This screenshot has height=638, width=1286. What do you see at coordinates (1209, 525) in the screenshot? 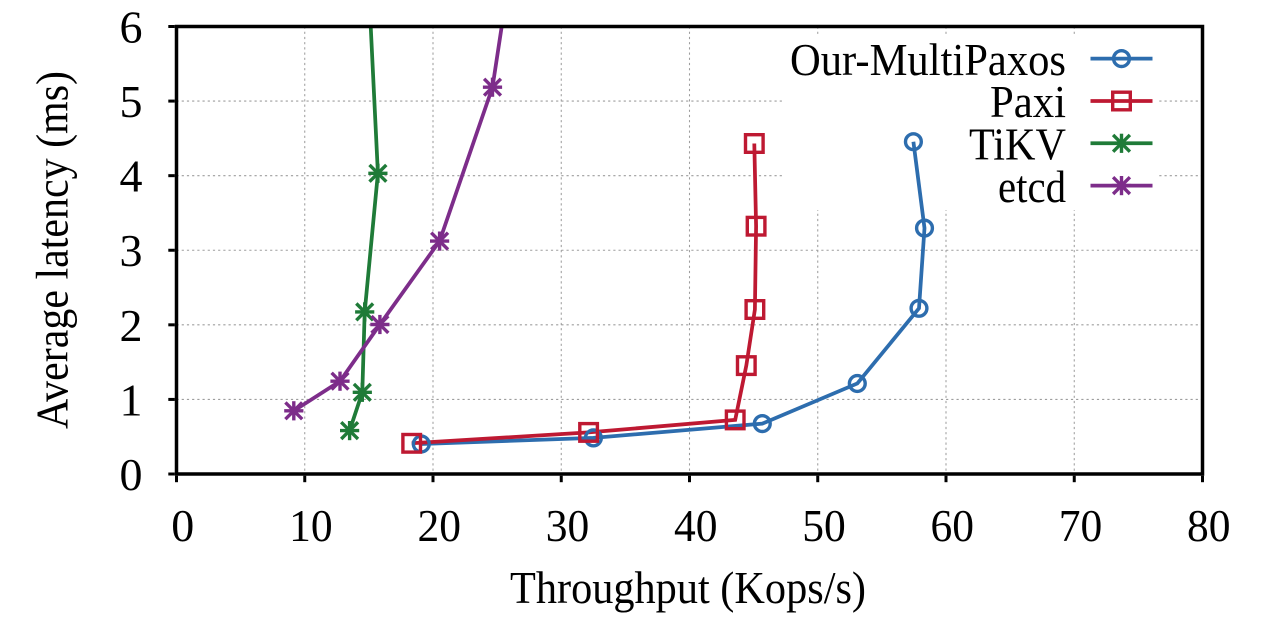
I see `svg-text: 80` at bounding box center [1209, 525].